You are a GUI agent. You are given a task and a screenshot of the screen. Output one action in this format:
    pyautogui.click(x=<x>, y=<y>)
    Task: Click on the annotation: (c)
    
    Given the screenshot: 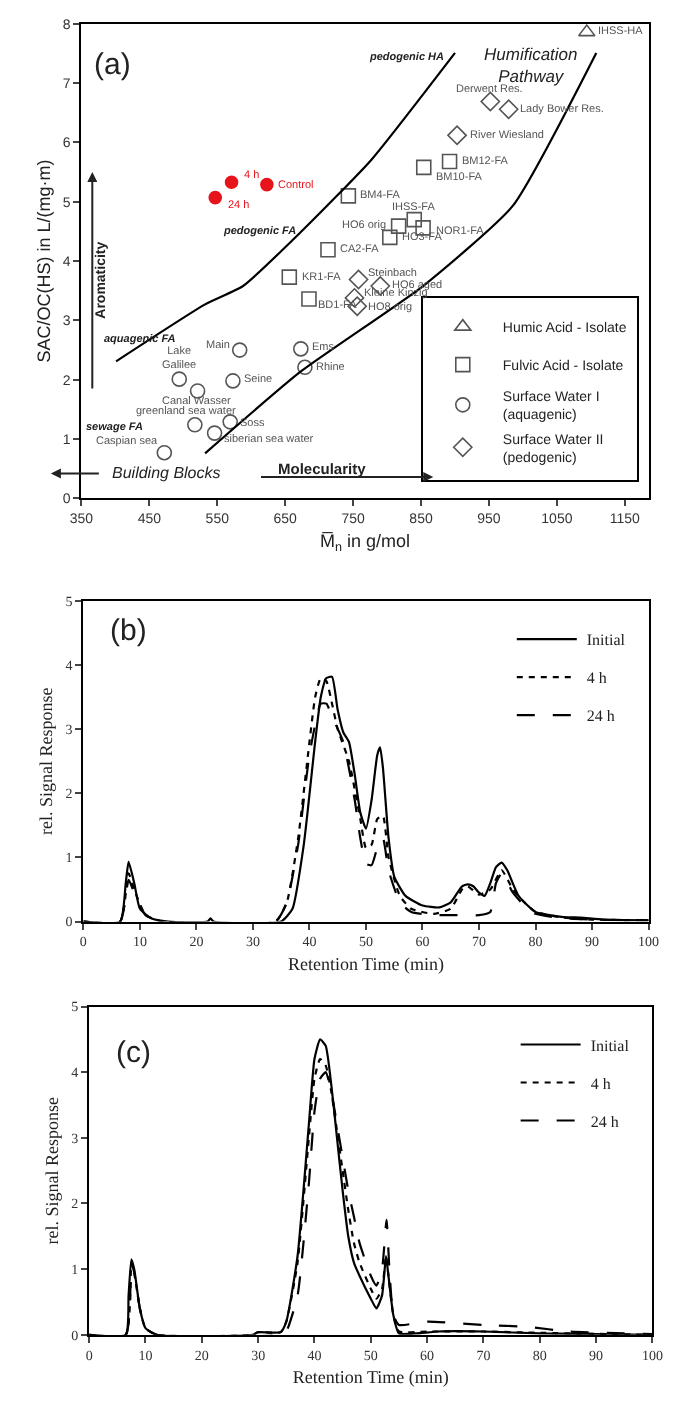 What is the action you would take?
    pyautogui.click(x=133, y=1053)
    